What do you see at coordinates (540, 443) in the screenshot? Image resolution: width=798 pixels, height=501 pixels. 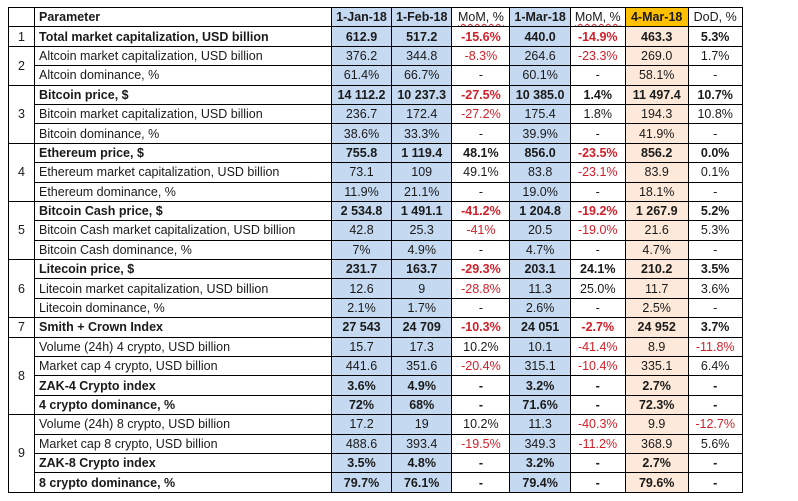 I see `cell-1-mar-18: 349.3` at bounding box center [540, 443].